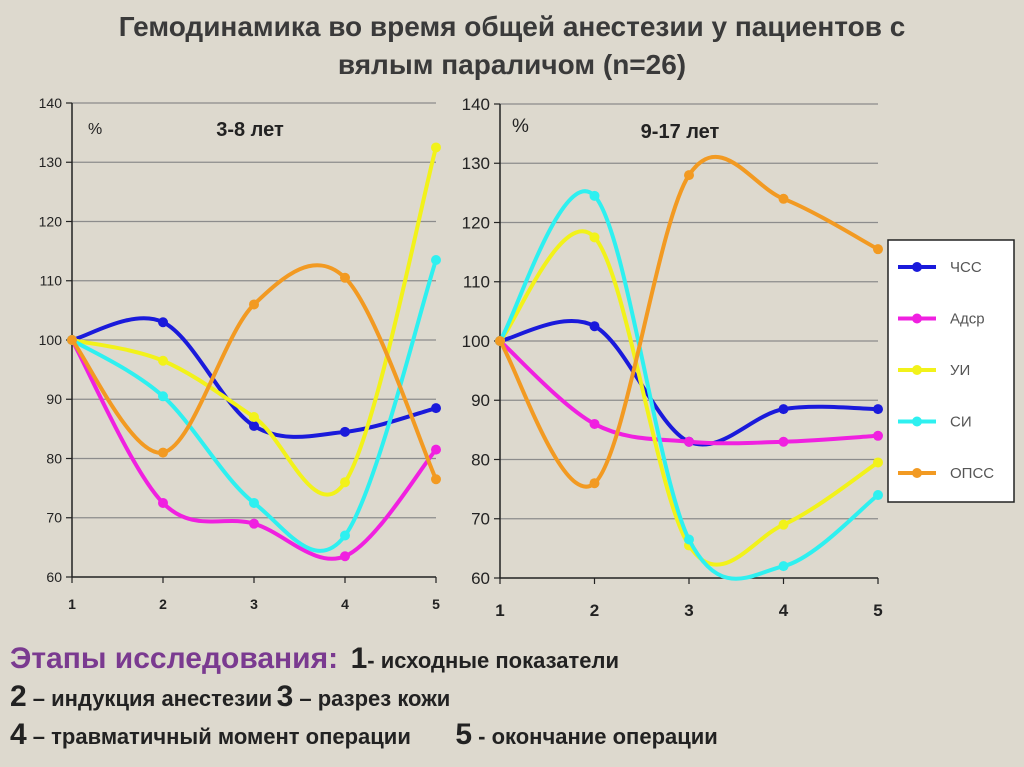 Image resolution: width=1024 pixels, height=767 pixels. What do you see at coordinates (149, 698) in the screenshot?
I see `stage-2-text: – индукция анестезии` at bounding box center [149, 698].